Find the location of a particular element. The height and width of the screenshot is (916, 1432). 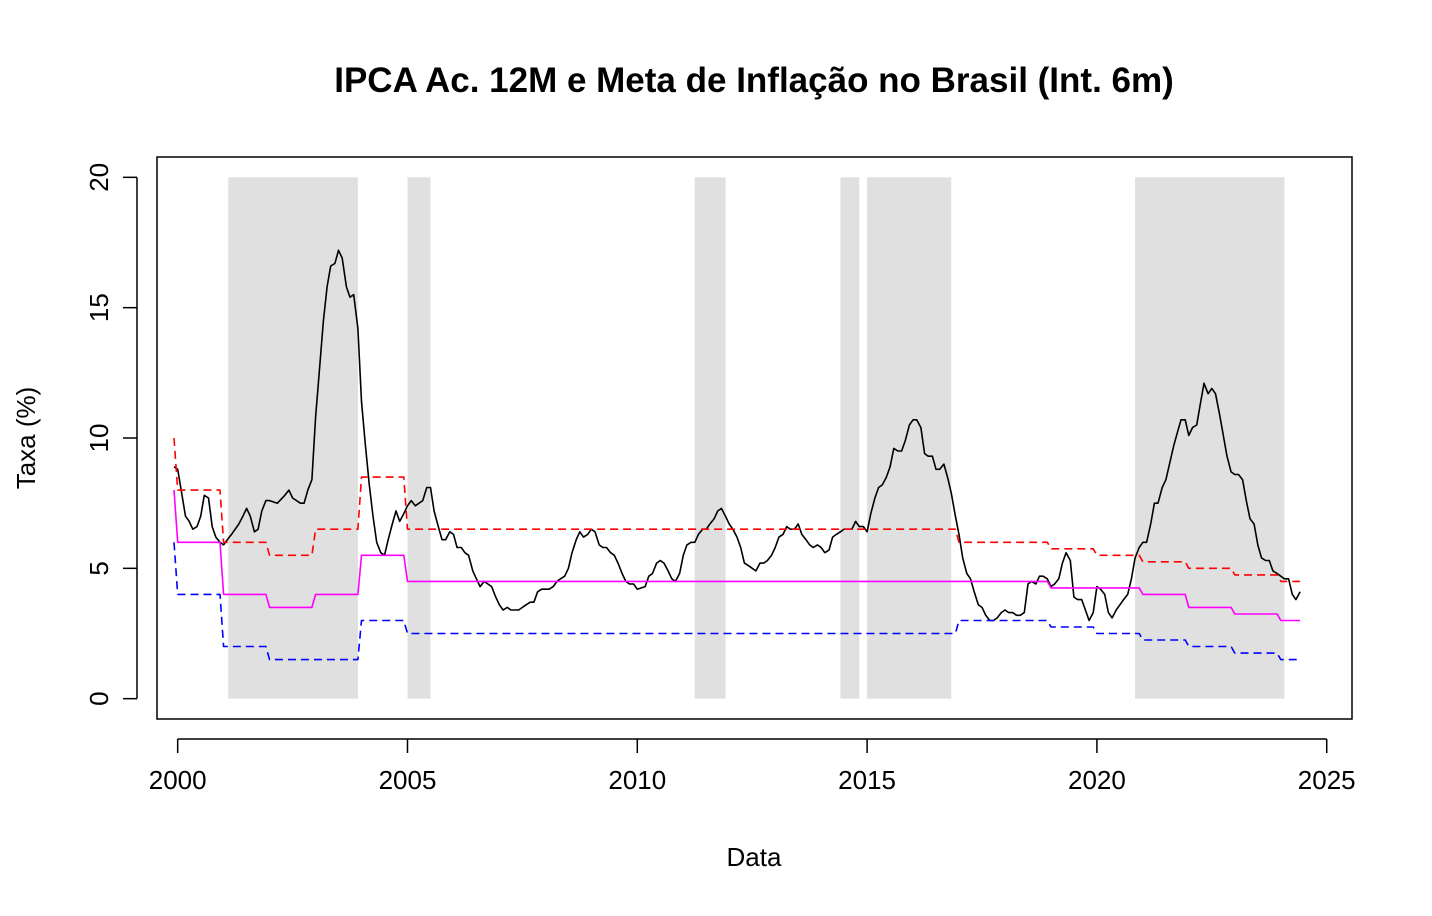

x-axis: 2000 2005 2010 2015 2020 2025 is located at coordinates (752, 766).